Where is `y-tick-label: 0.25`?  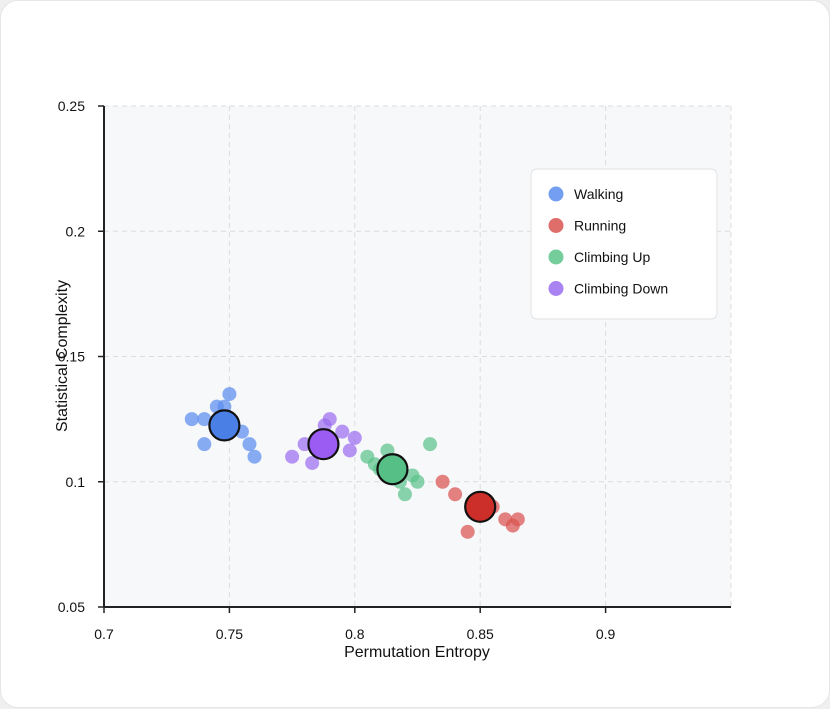
y-tick-label: 0.25 is located at coordinates (71, 106).